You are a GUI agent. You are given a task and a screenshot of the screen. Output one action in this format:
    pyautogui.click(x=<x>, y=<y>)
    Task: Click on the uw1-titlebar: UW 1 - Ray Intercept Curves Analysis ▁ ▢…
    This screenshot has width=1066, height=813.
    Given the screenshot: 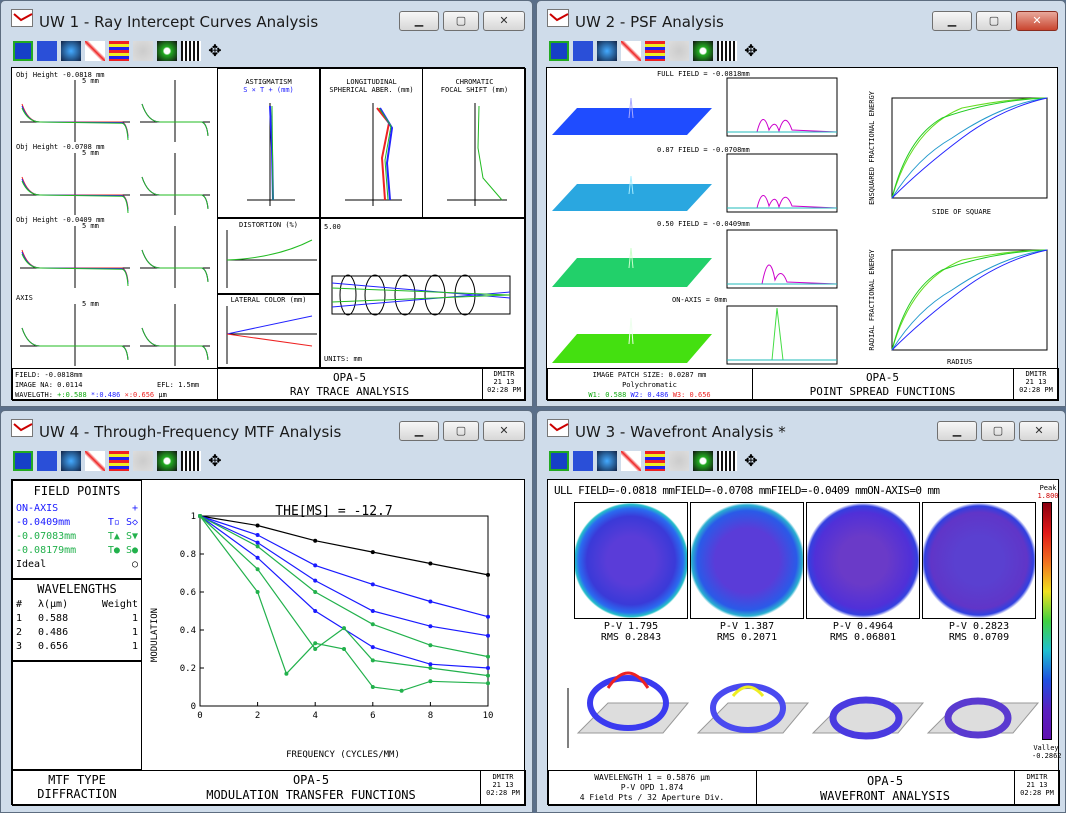 What is the action you would take?
    pyautogui.click(x=266, y=20)
    